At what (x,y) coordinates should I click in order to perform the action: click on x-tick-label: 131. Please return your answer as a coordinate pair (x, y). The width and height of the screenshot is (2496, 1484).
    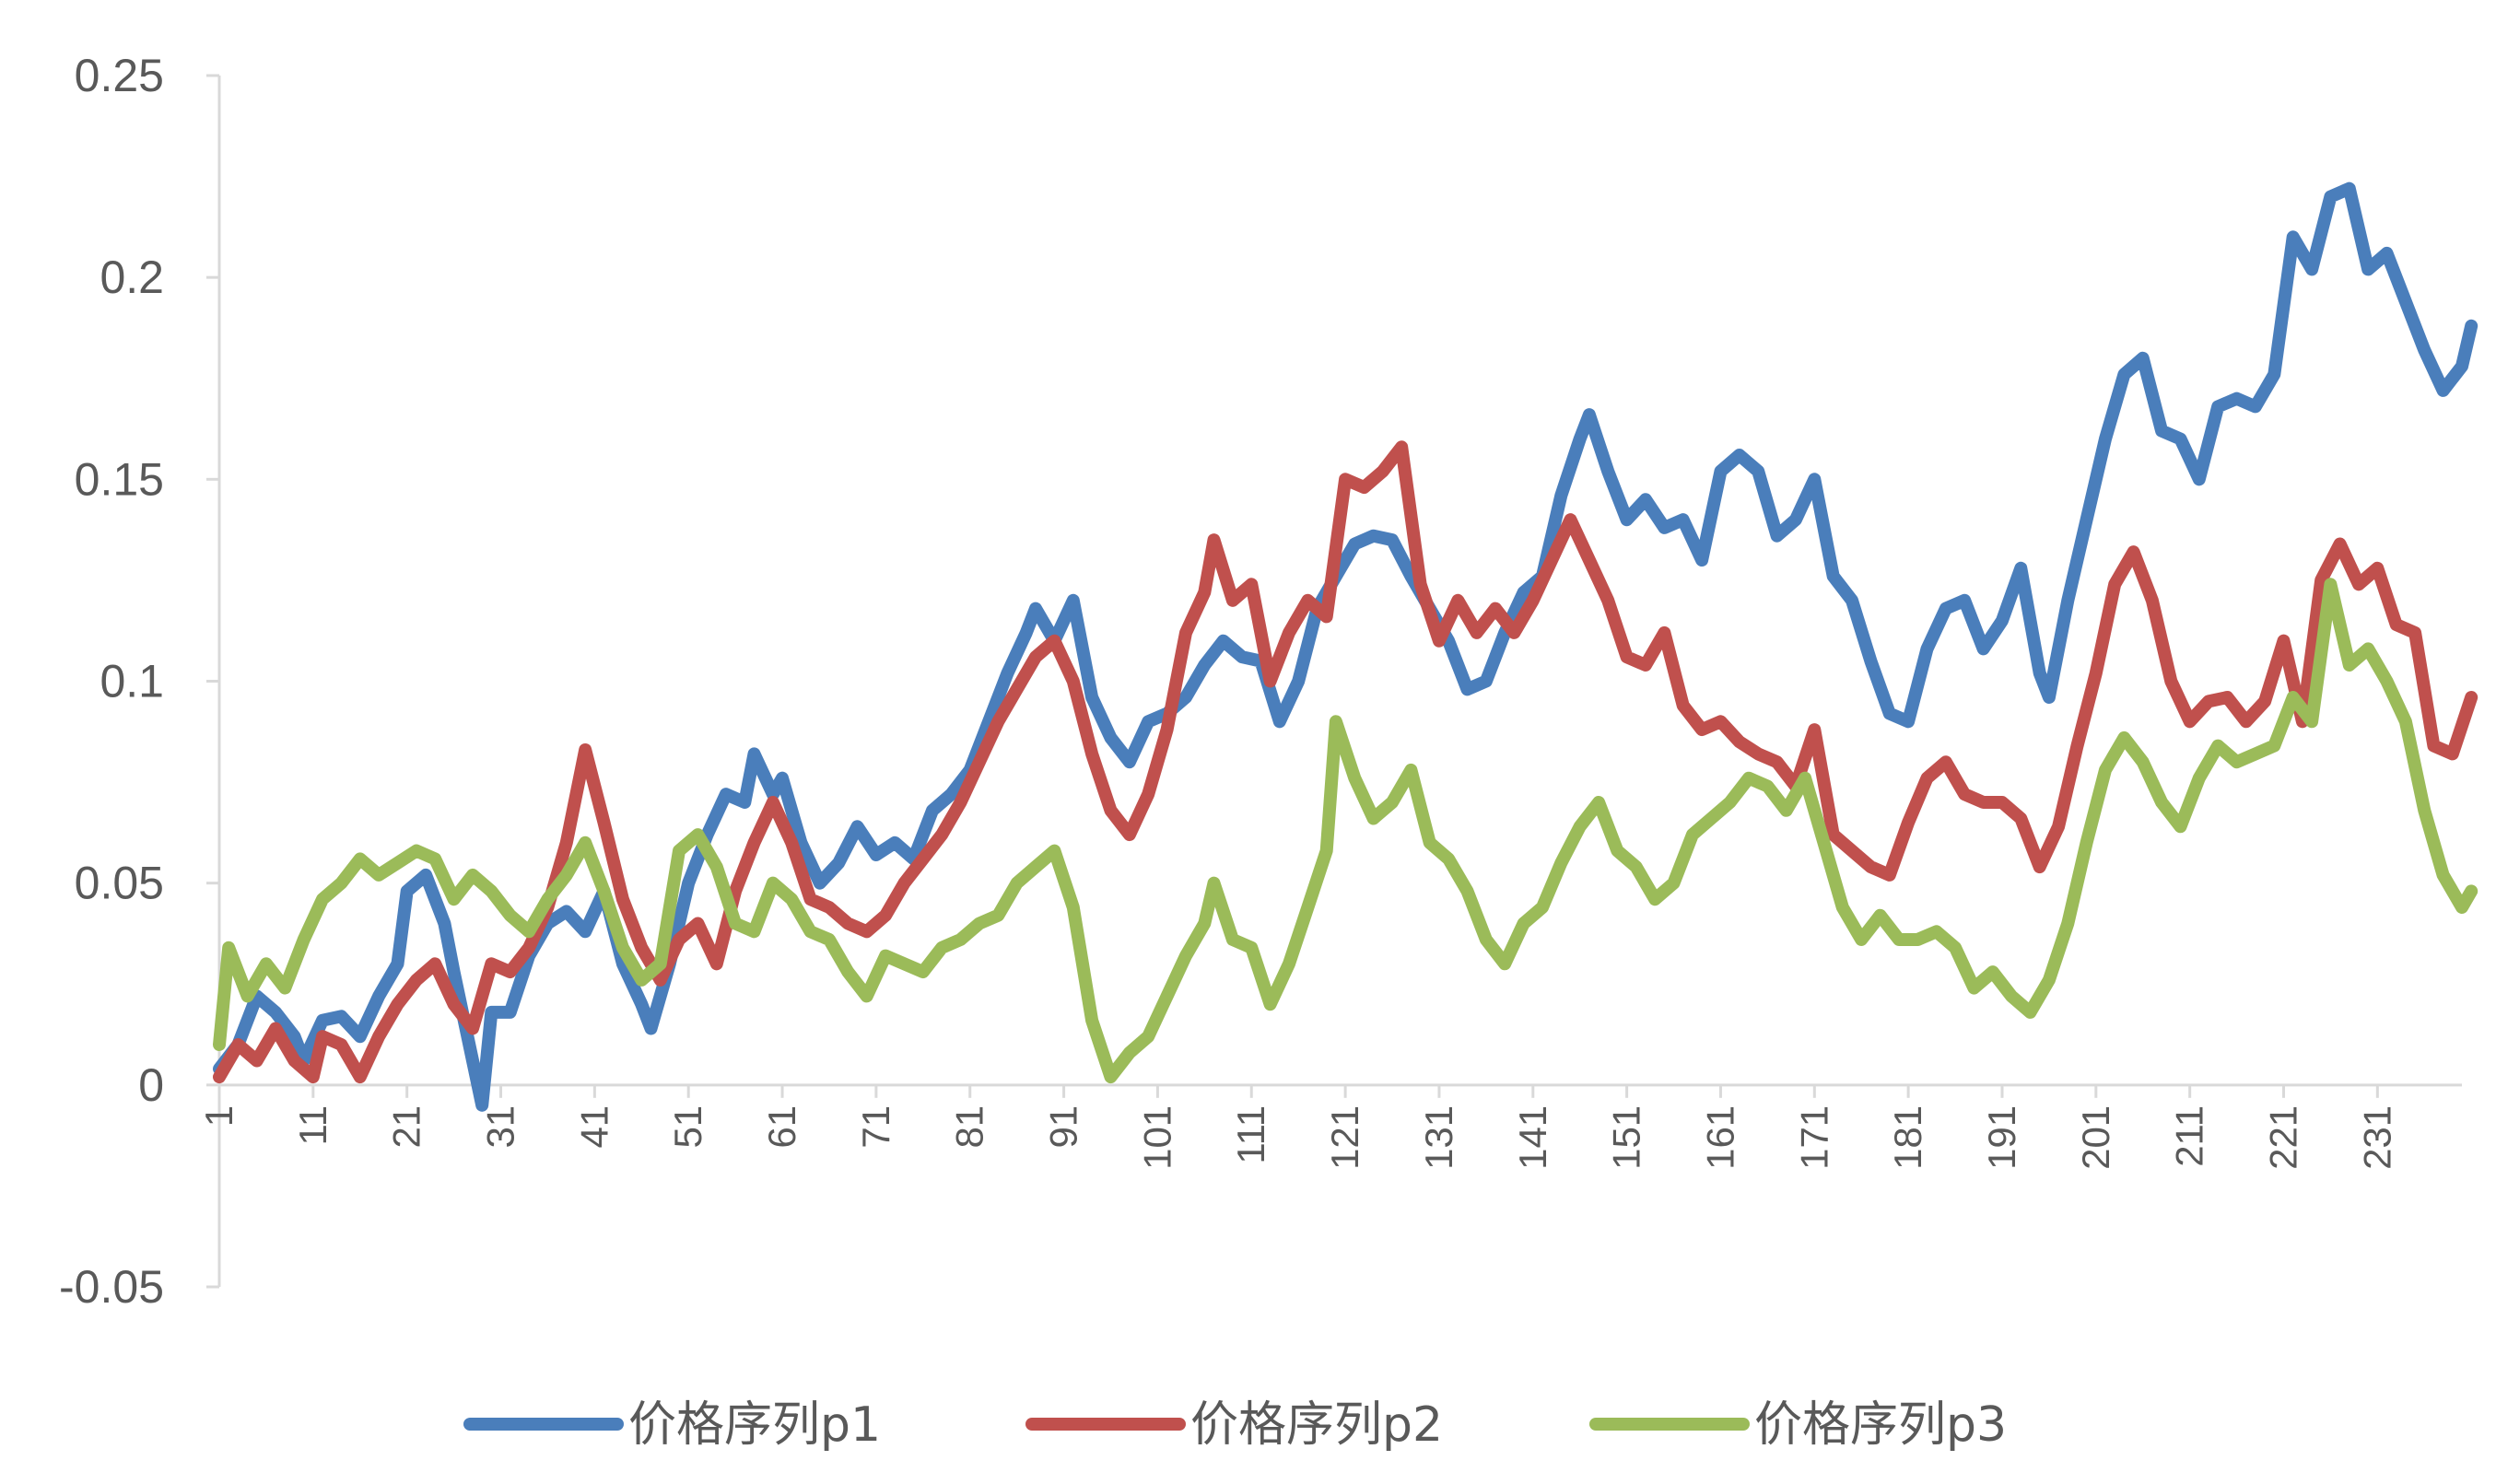
    Looking at the image, I should click on (1438, 1137).